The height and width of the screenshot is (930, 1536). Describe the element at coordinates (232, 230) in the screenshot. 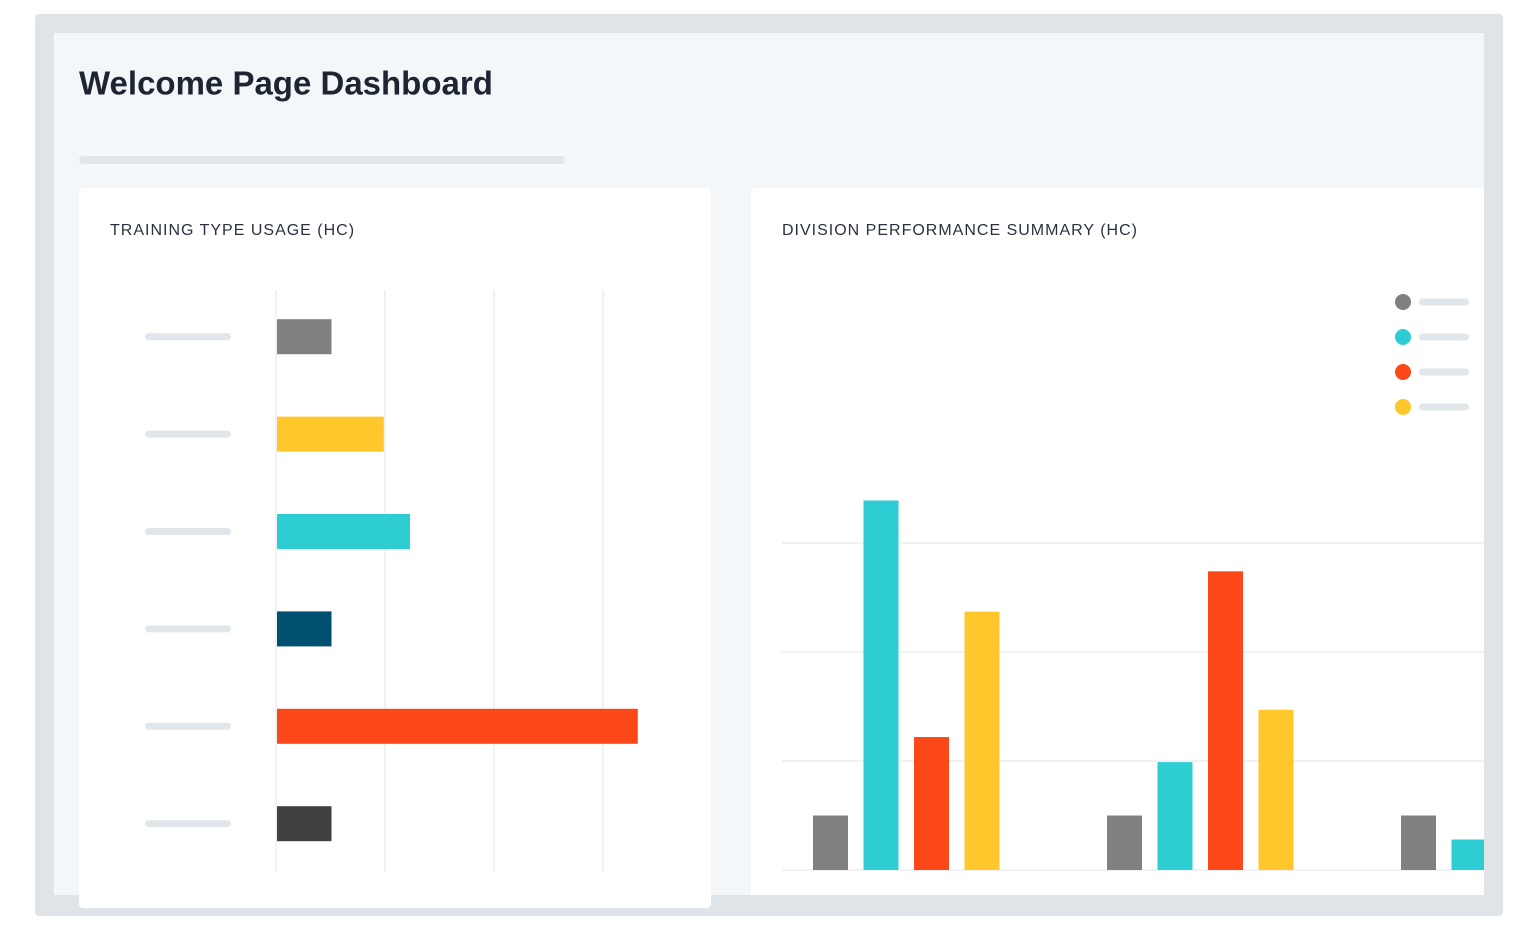

I see `card-title: TRAINING TYPE USAGE (HC)` at that location.